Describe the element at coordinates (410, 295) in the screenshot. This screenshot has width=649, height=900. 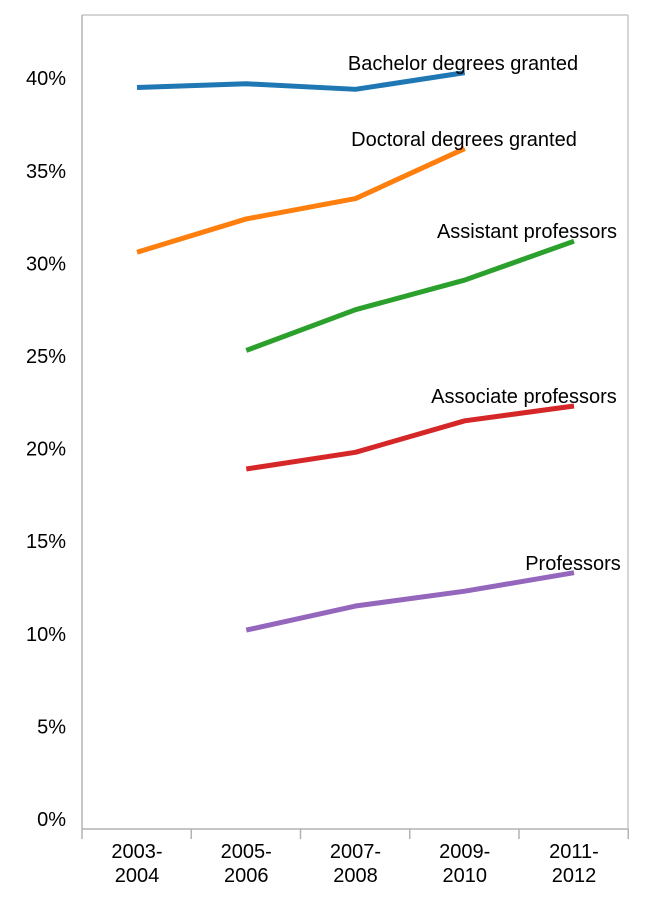
I see `series-line-assistant-professors` at that location.